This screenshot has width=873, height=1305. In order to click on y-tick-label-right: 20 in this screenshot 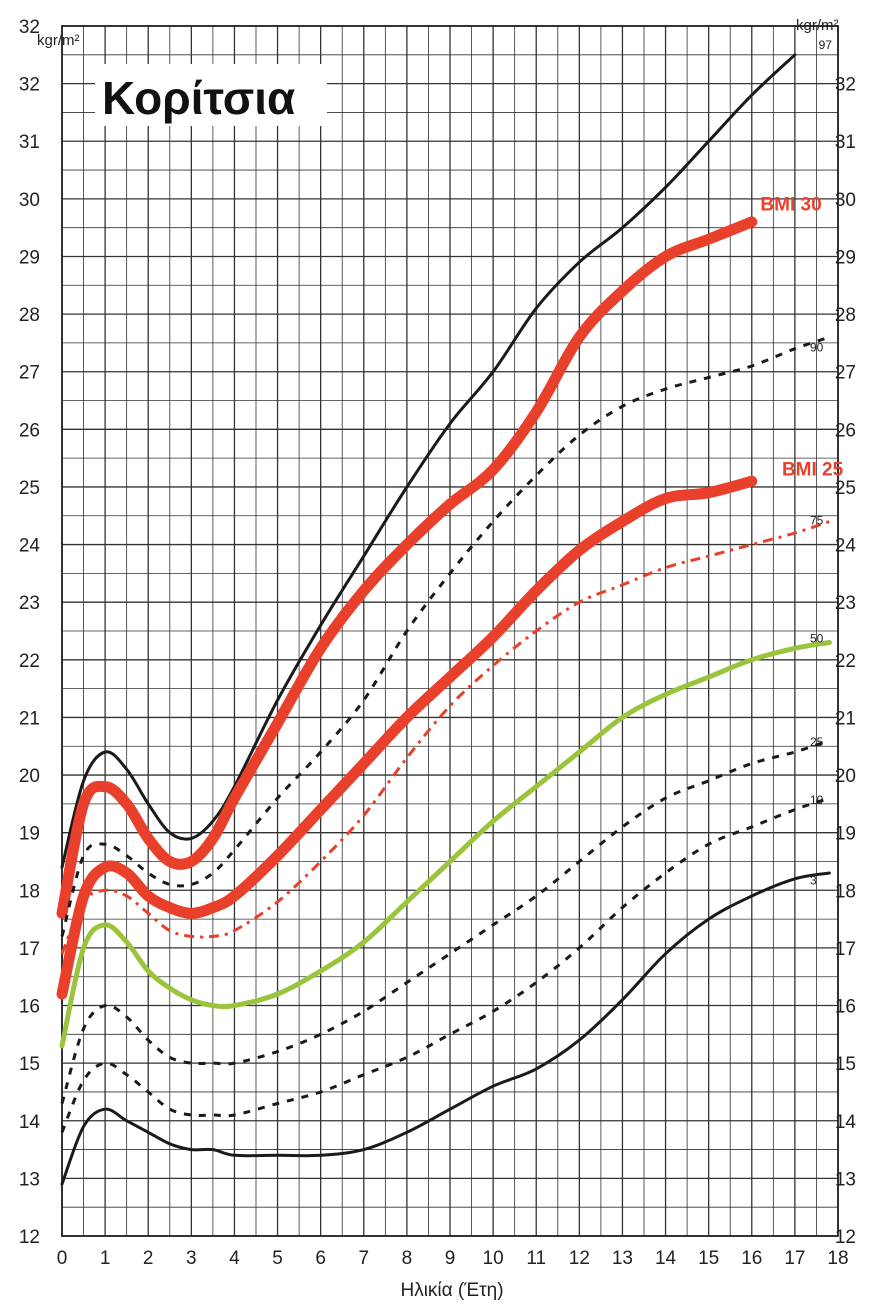, I will do `click(845, 776)`.